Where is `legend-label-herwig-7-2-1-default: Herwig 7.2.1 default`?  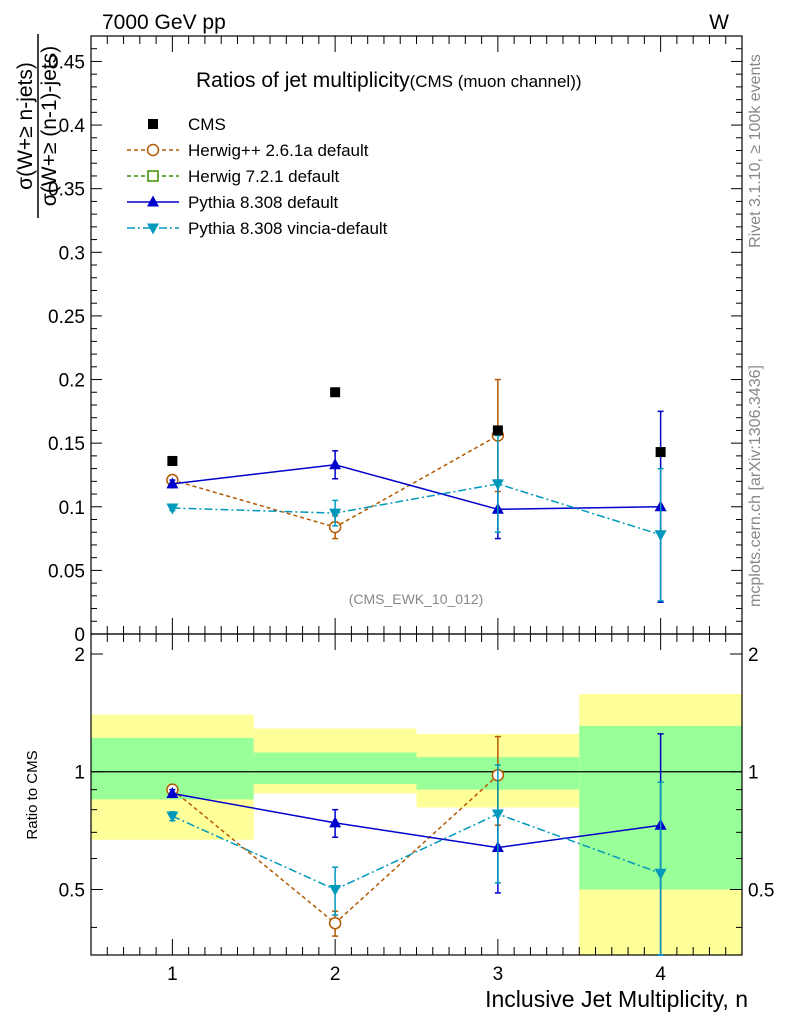
legend-label-herwig-7-2-1-default: Herwig 7.2.1 default is located at coordinates (263, 176).